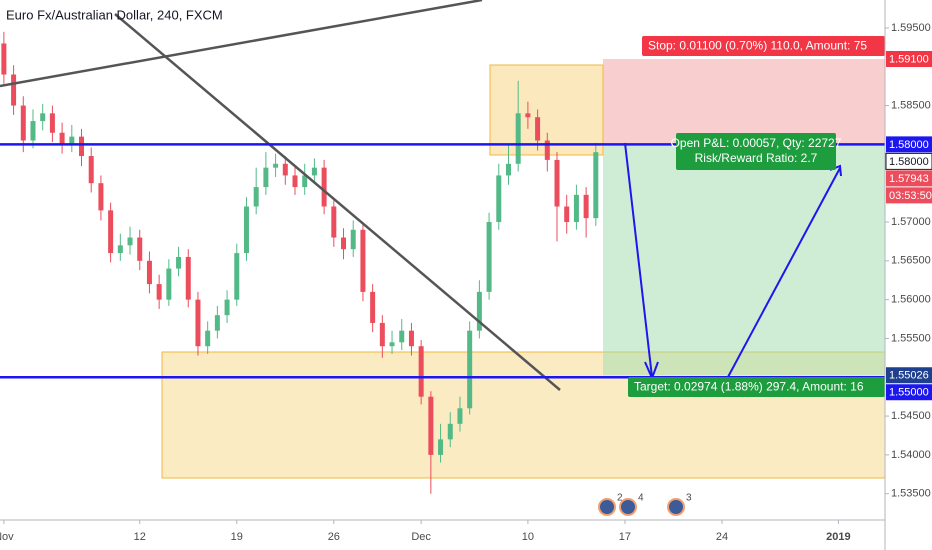  What do you see at coordinates (911, 222) in the screenshot?
I see `y-tick-label: 1.57000` at bounding box center [911, 222].